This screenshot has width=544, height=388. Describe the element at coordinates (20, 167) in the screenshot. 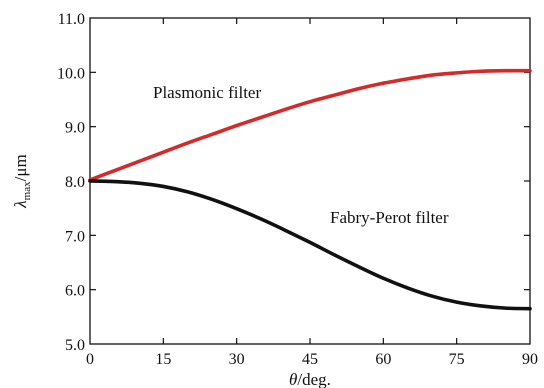

I see `y-axis-unit: /μm` at that location.